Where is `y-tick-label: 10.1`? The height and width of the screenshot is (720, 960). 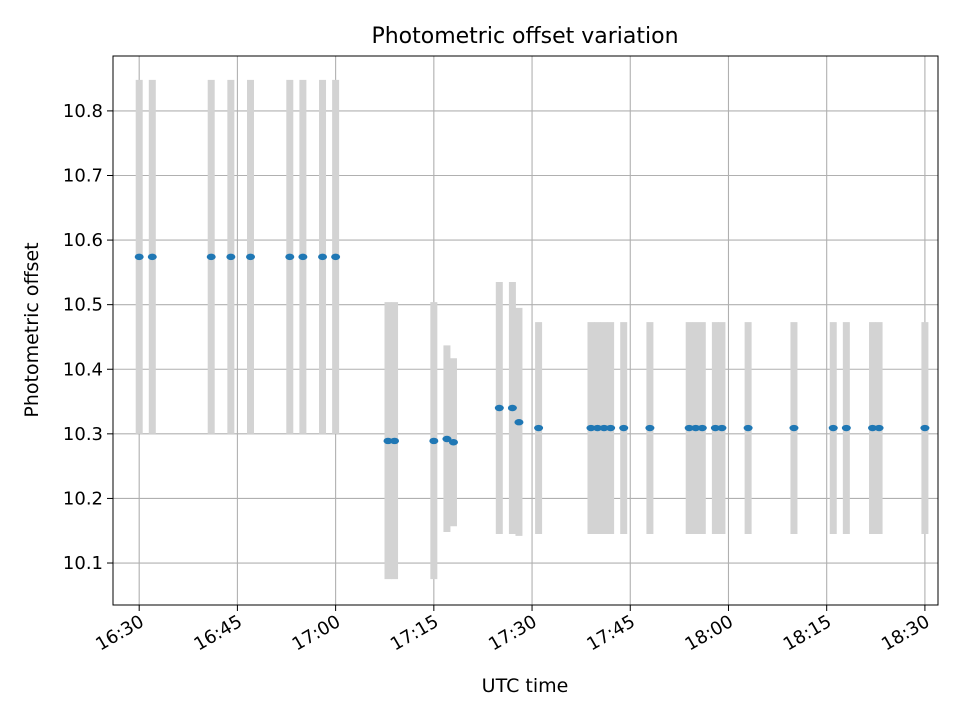 y-tick-label: 10.1 is located at coordinates (83, 563).